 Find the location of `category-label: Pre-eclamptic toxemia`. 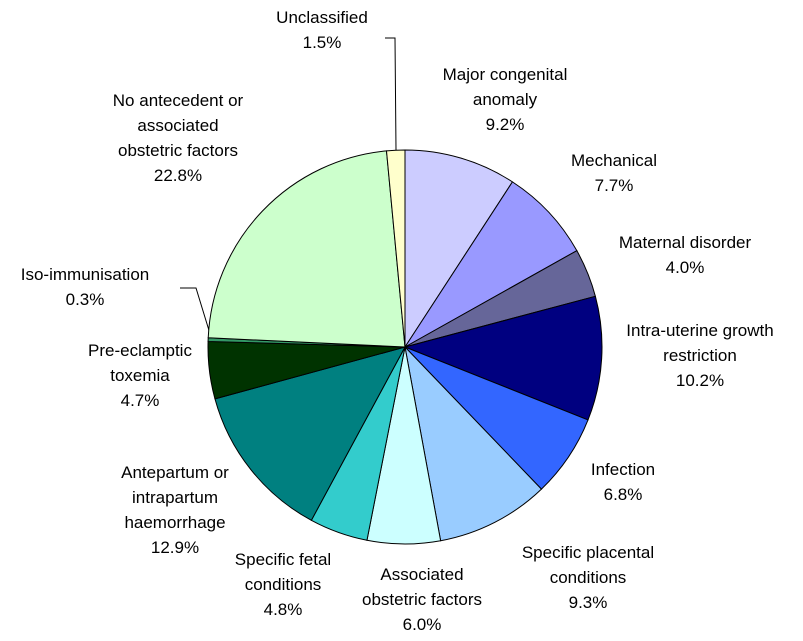

category-label: Pre-eclamptic toxemia is located at coordinates (140, 363).